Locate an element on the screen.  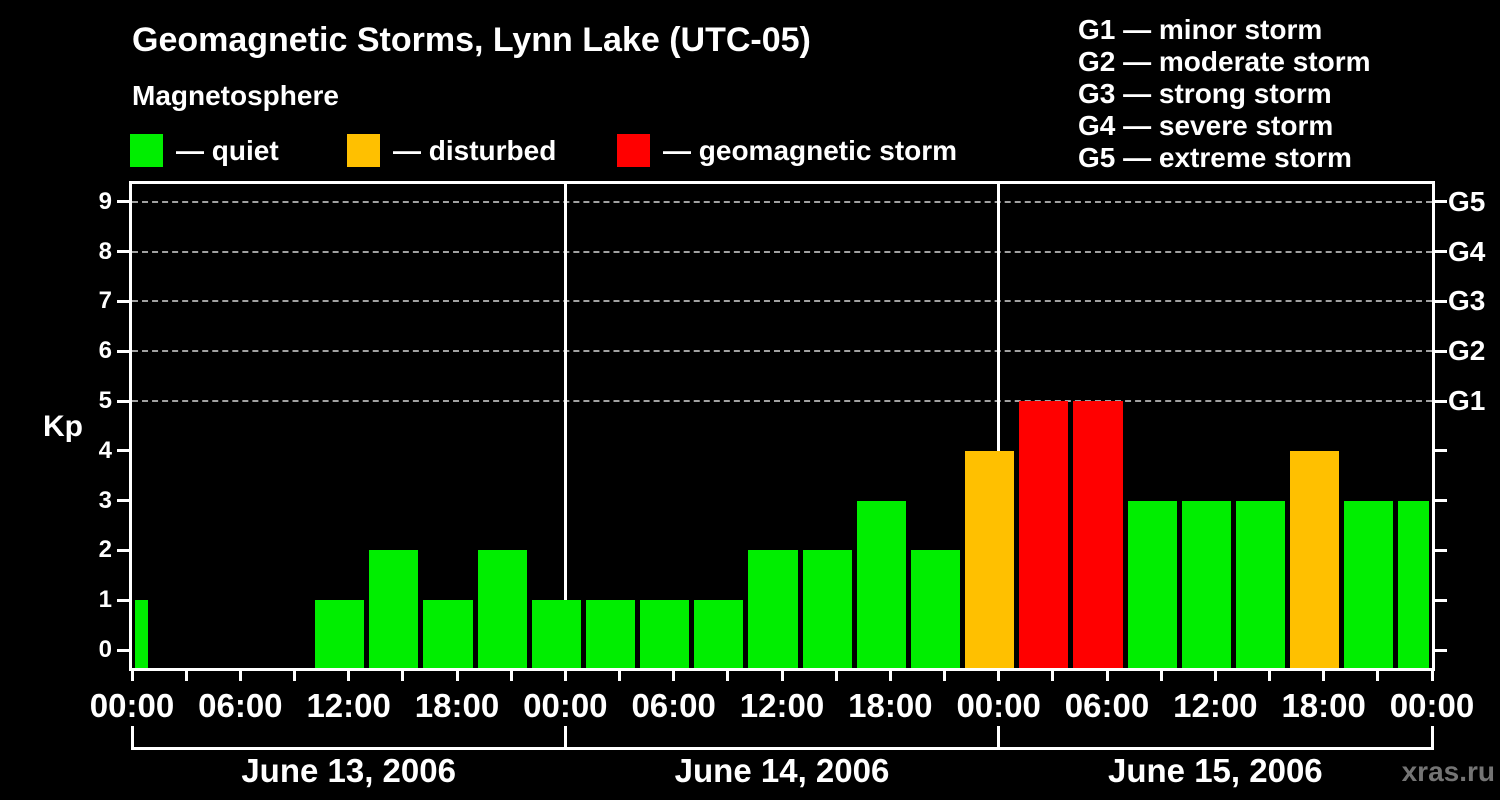
y-tick-label: 5 is located at coordinates (105, 400).